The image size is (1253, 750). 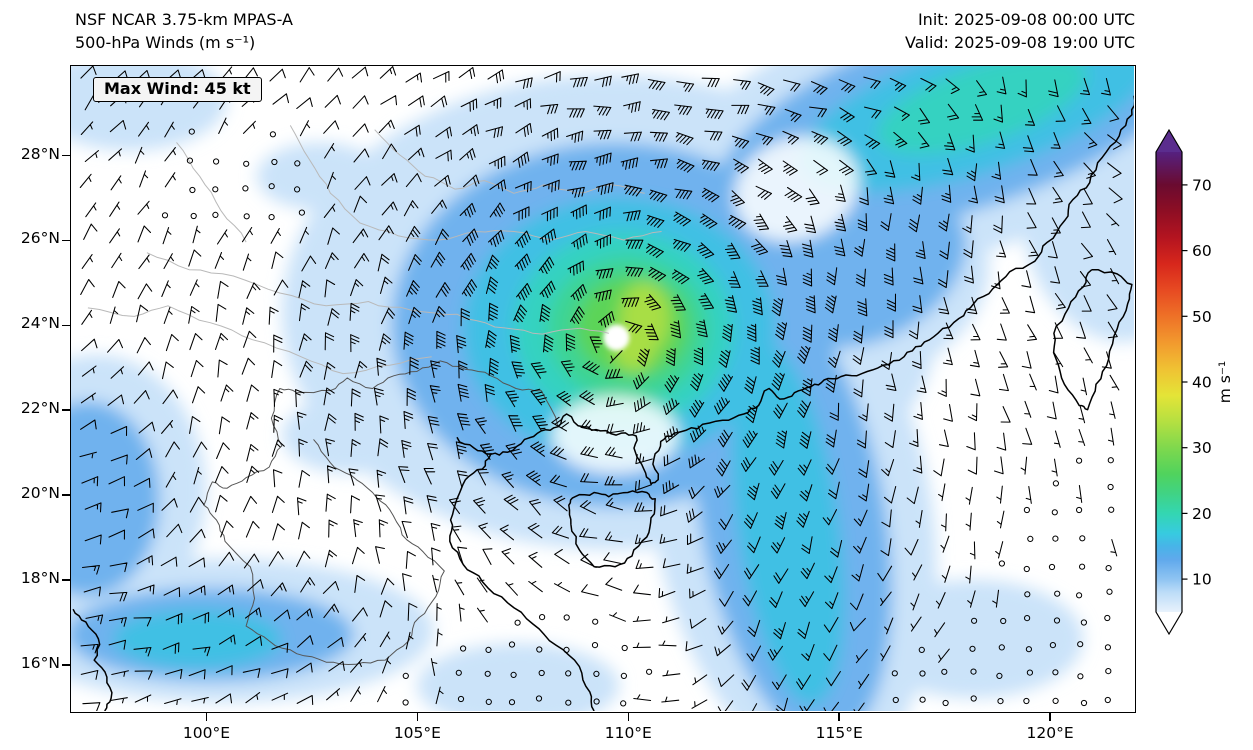 I want to click on colorbar-canvas: 10 20 30 40 50 60 70 m s⁻¹, so click(x=1194, y=382).